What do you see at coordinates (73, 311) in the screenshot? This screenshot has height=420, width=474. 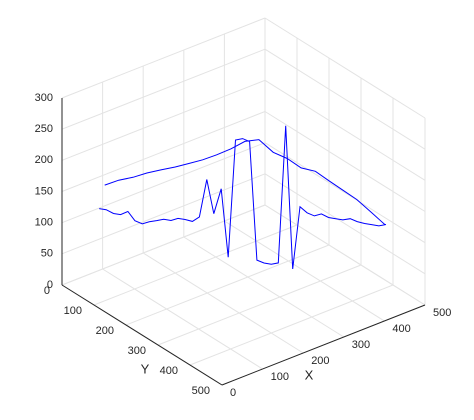 I see `y-tick-label: 100` at bounding box center [73, 311].